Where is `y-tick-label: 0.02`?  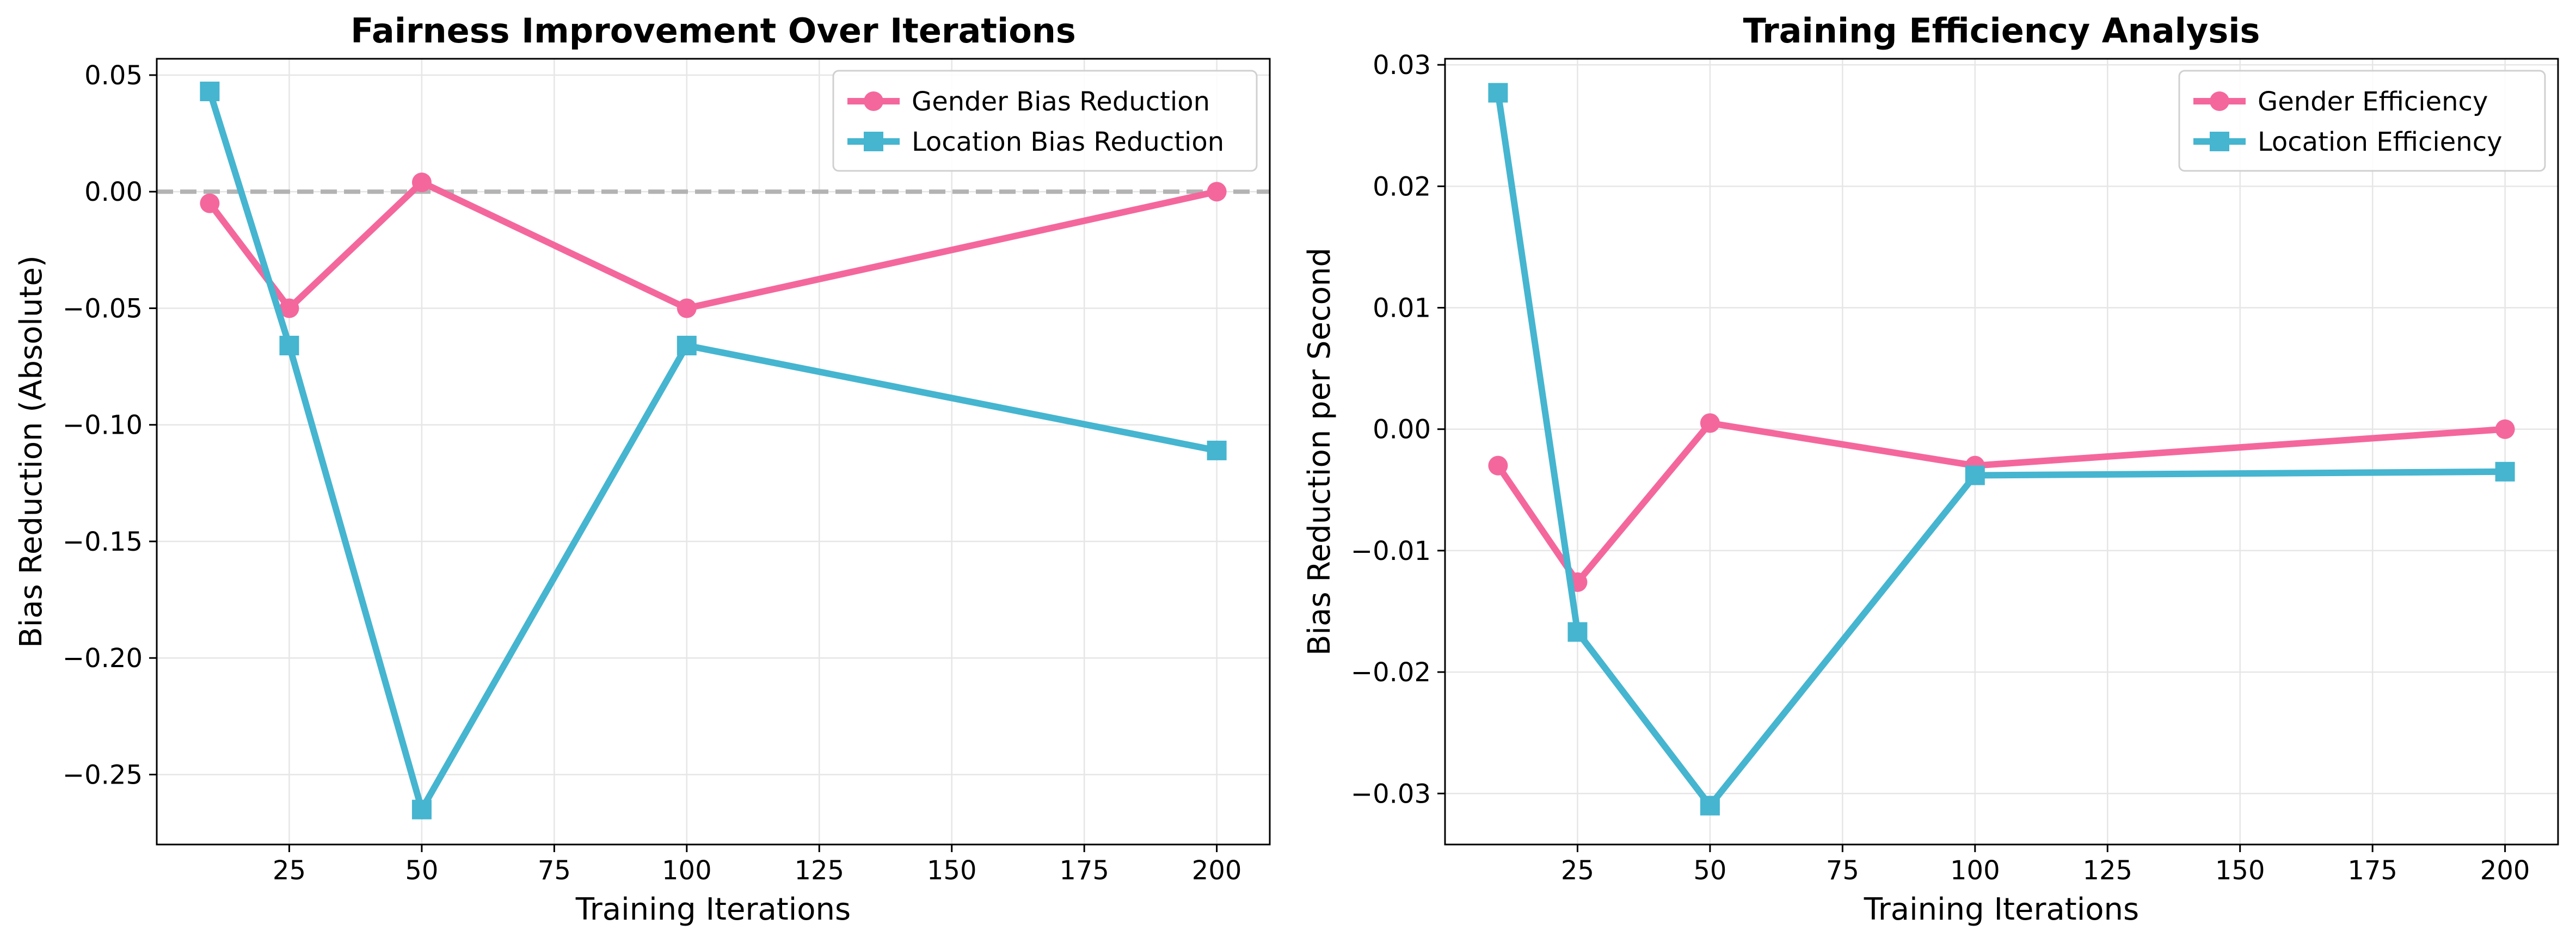 y-tick-label: 0.02 is located at coordinates (1402, 187).